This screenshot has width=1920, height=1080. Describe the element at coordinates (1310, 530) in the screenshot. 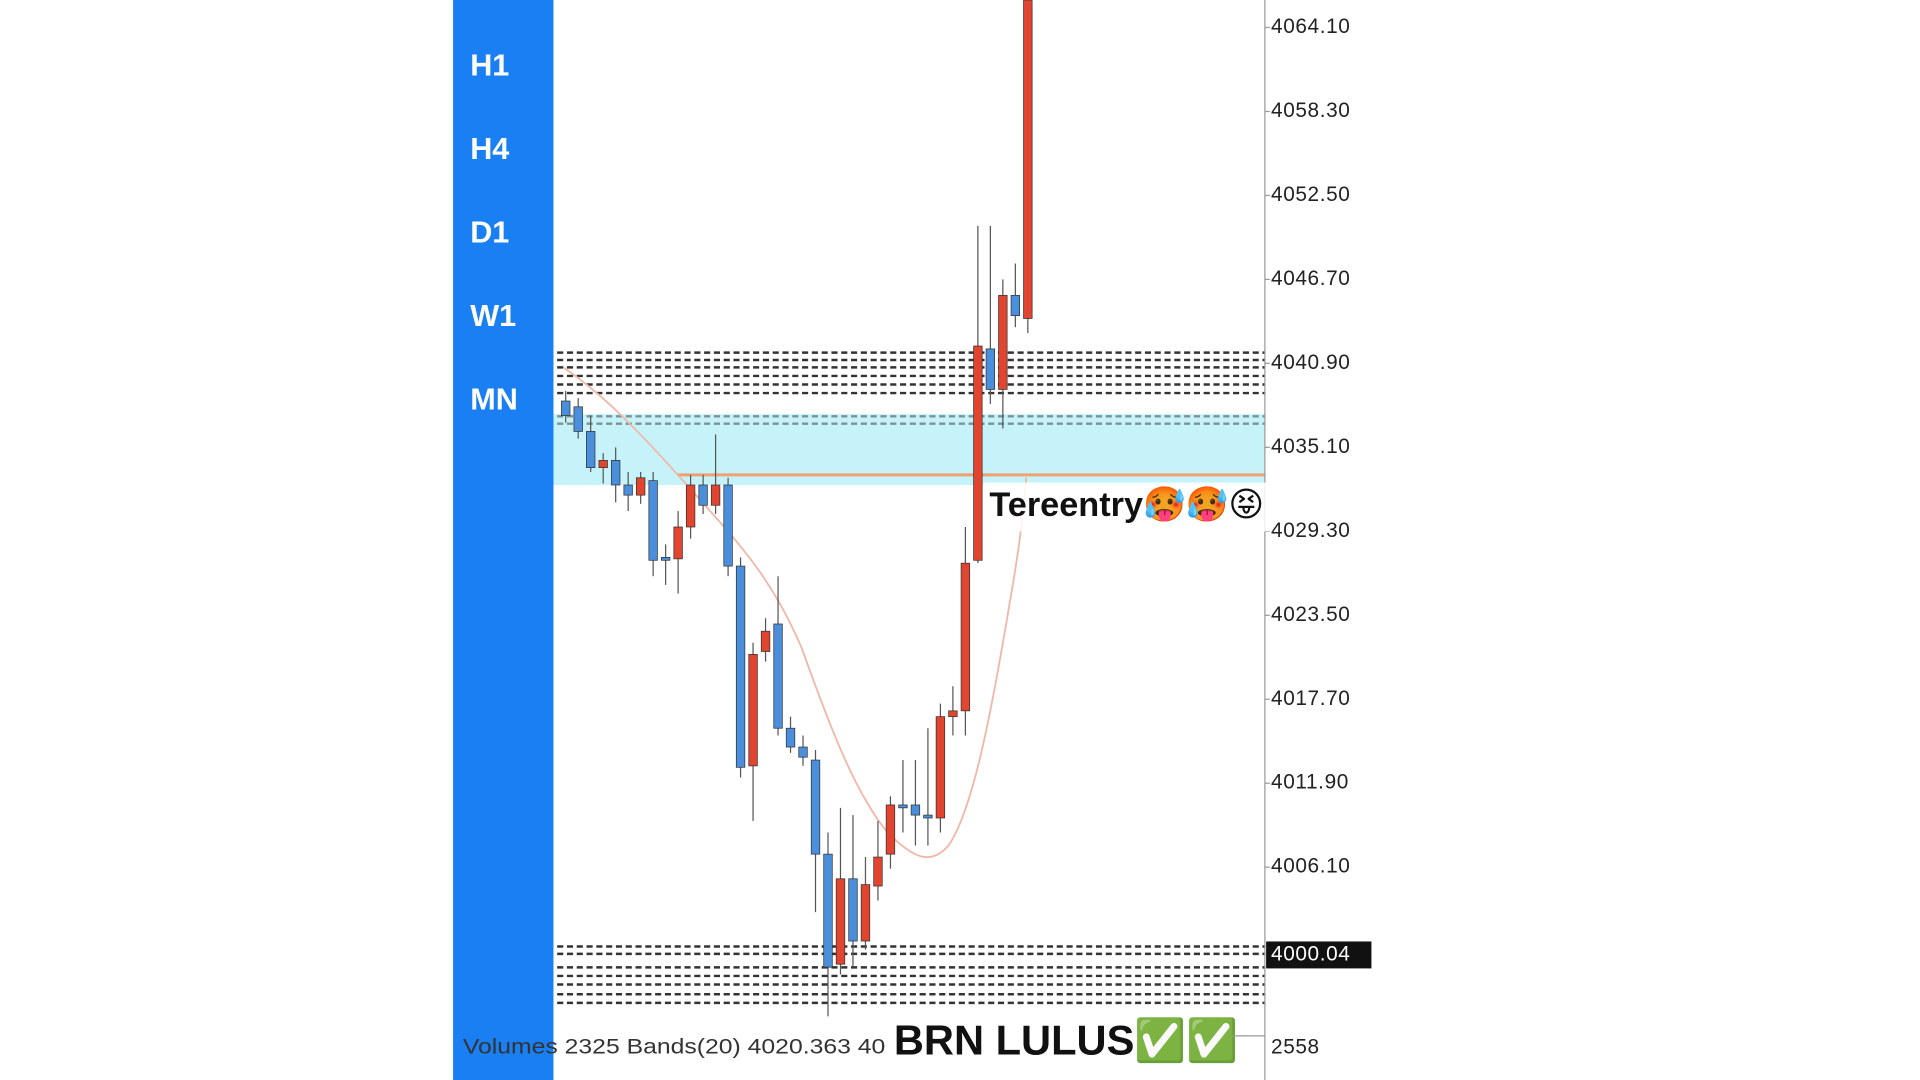

I see `y-tick-label: 4029.30` at that location.